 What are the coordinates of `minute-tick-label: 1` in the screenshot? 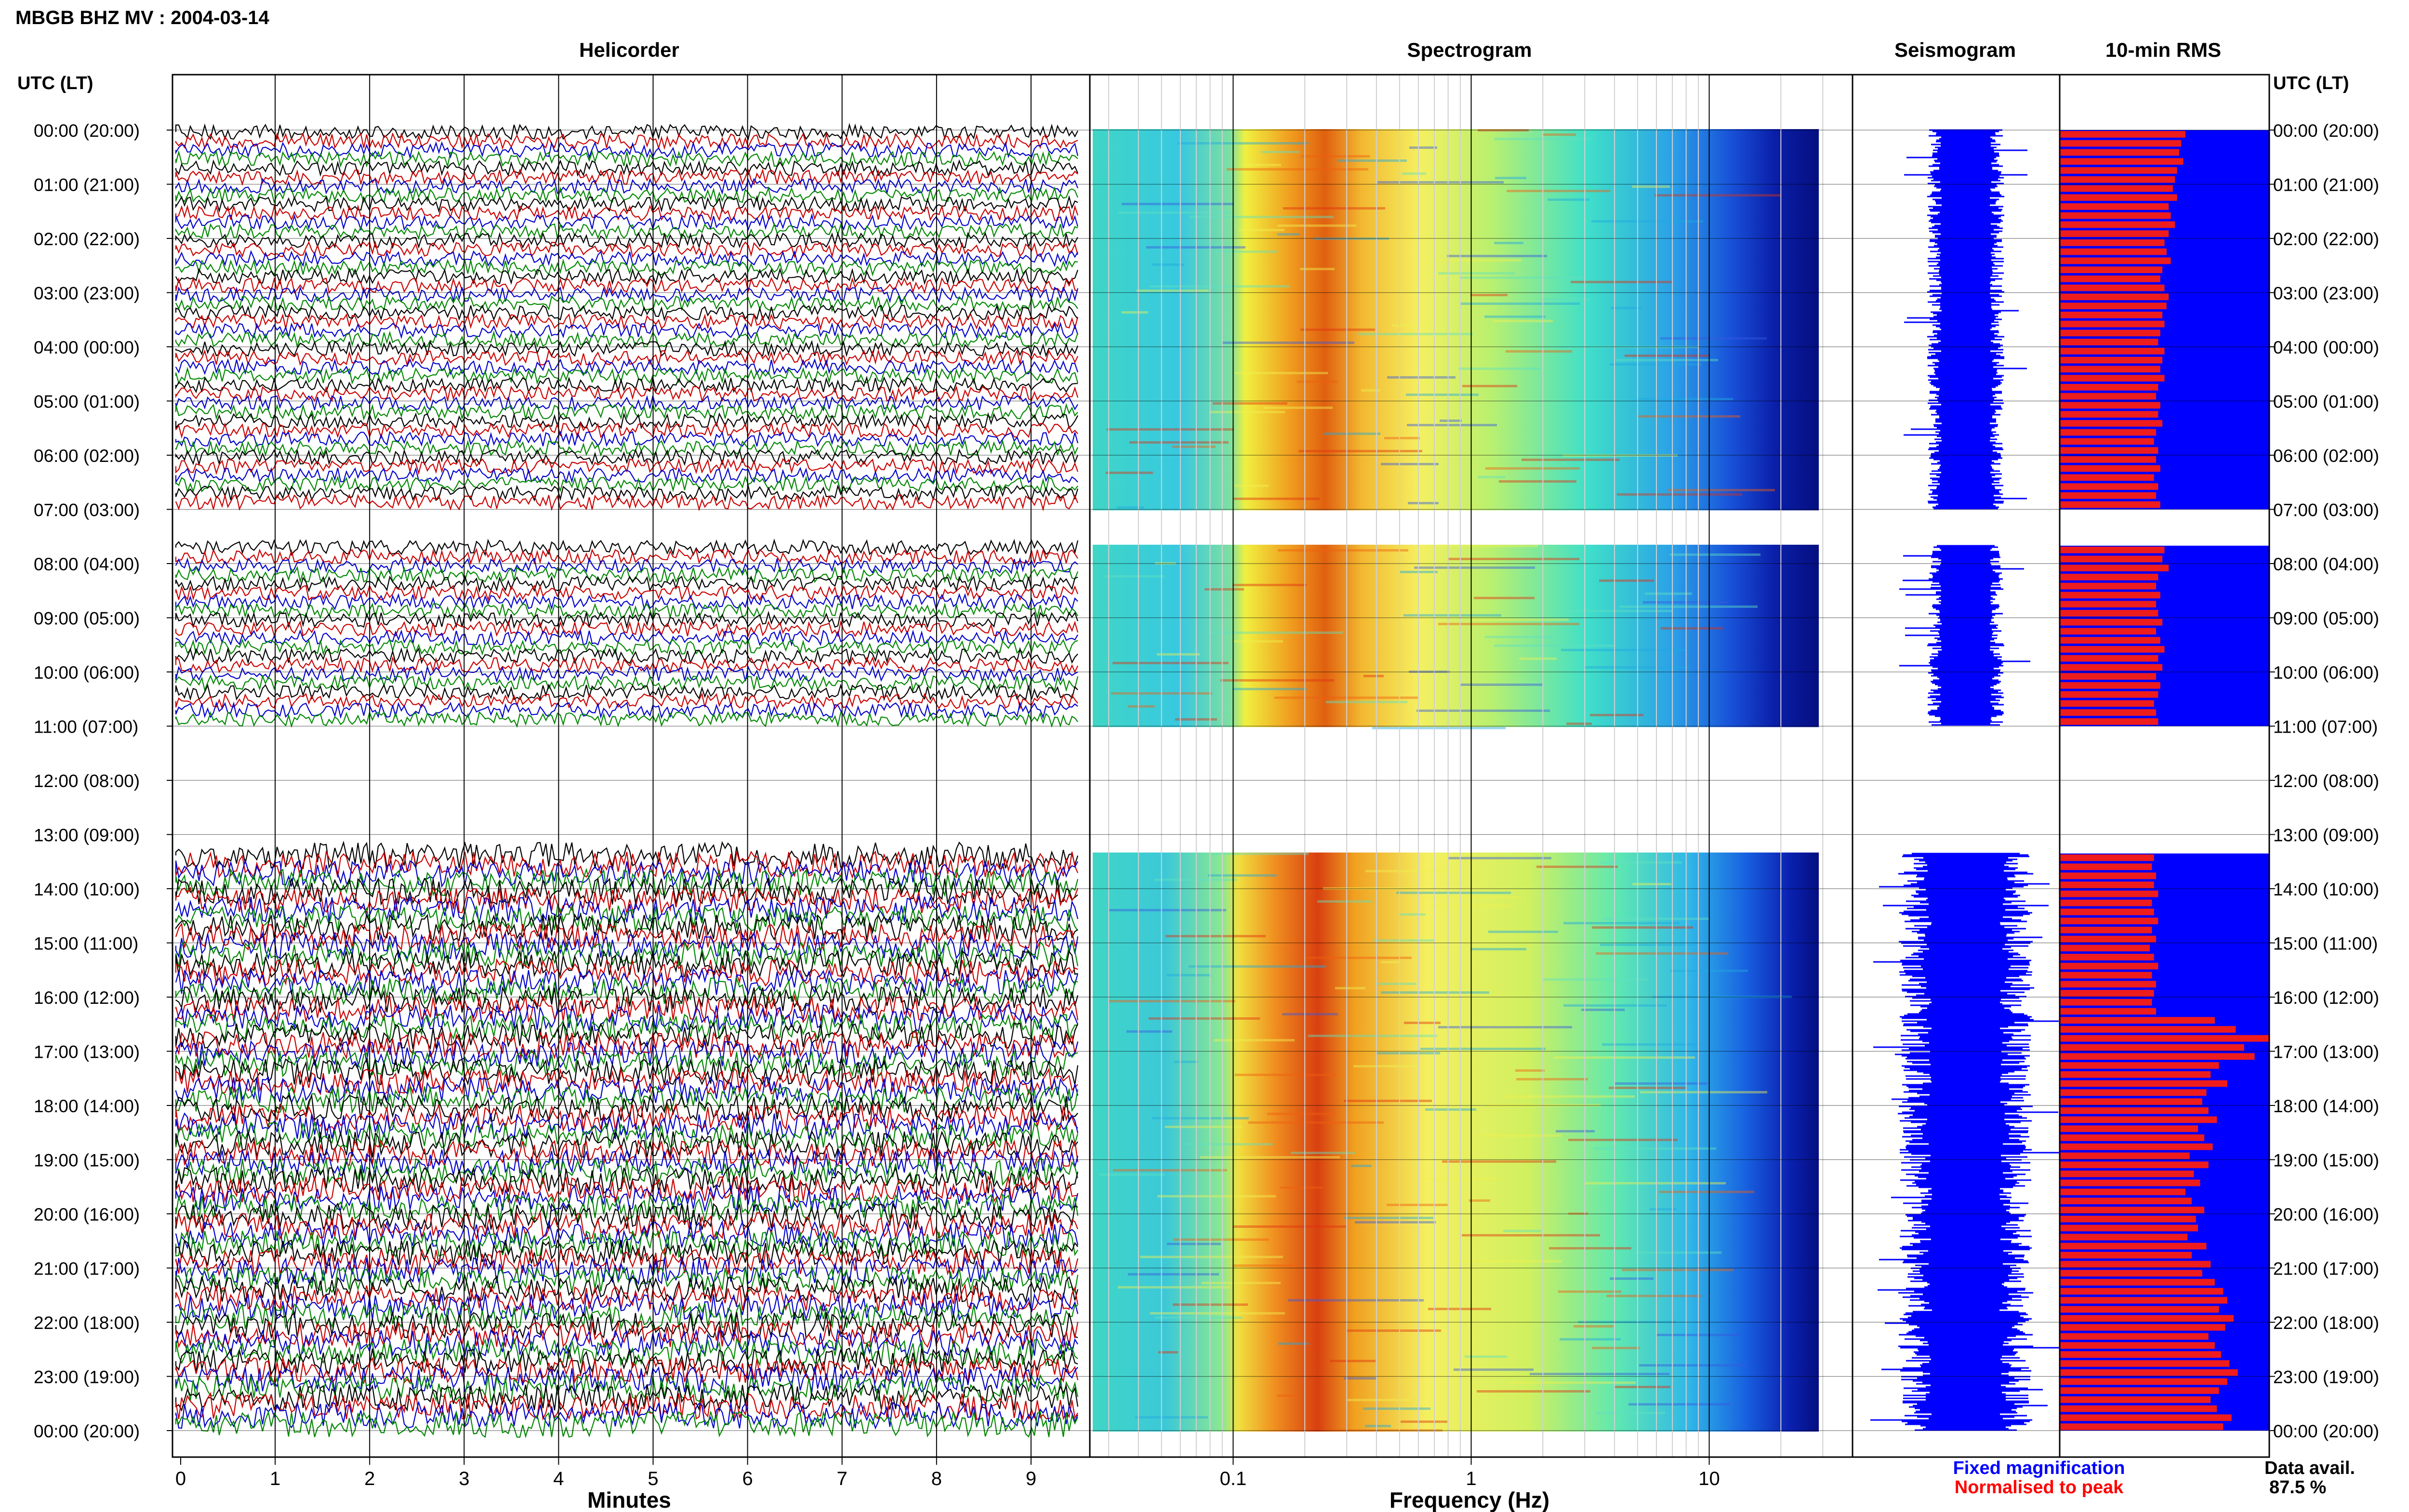 It's located at (275, 1478).